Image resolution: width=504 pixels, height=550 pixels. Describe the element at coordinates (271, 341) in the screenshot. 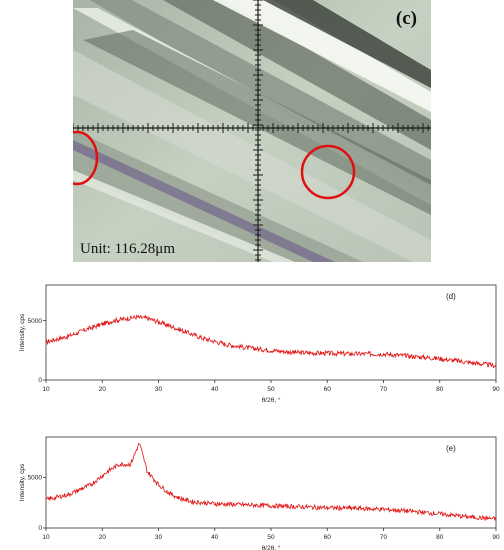

I see `series-line-d` at that location.